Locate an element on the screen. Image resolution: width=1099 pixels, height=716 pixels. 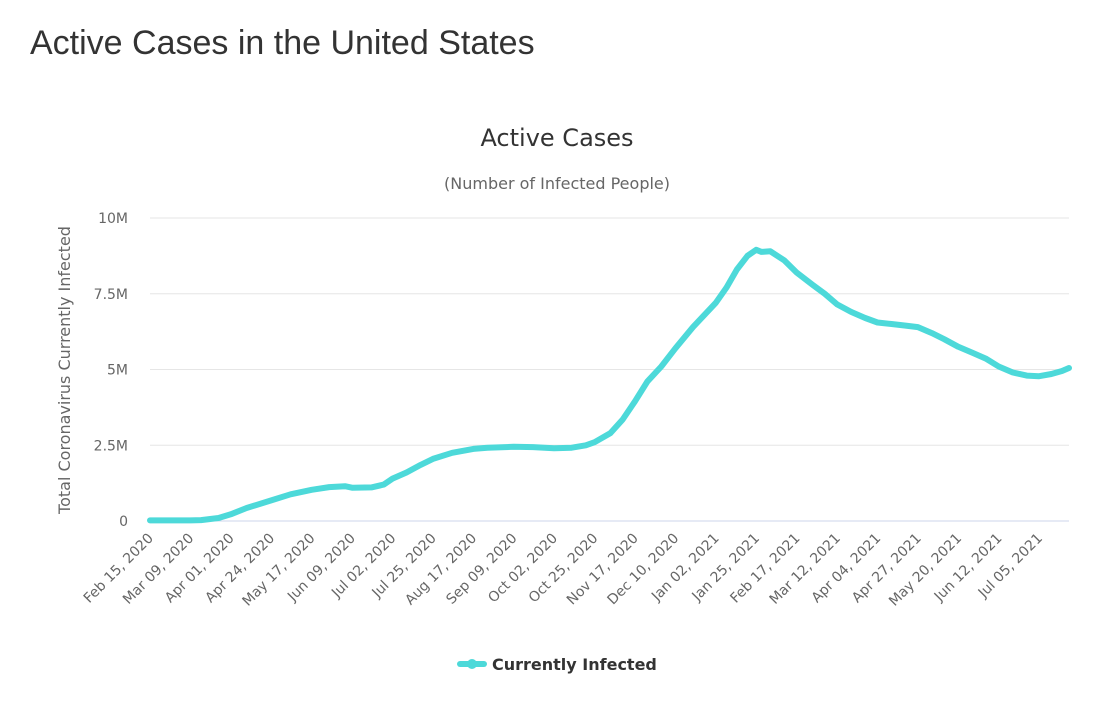
x-tick-label: Feb 17, 2021 is located at coordinates (765, 569).